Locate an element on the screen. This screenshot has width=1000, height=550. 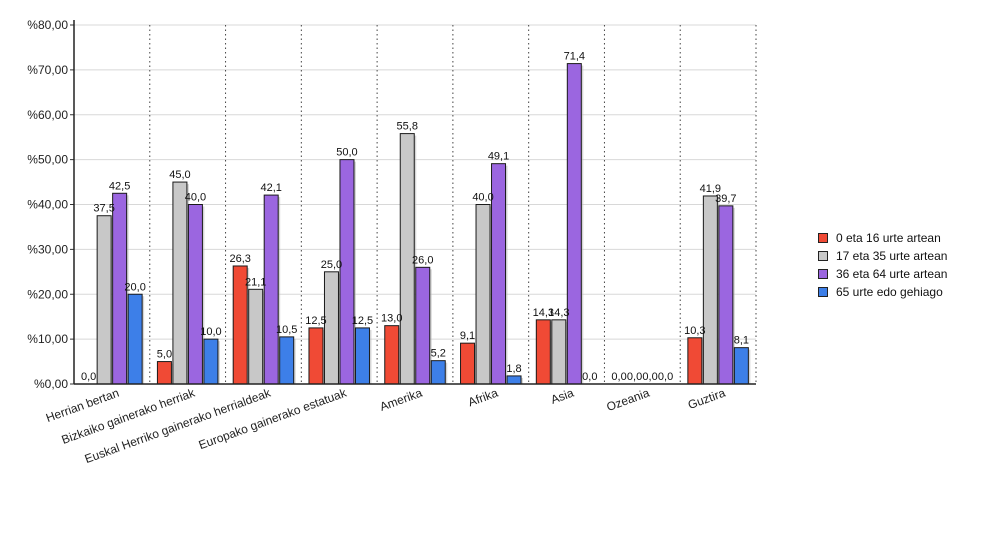
legend-item: 17 eta 35 urte artean is located at coordinates (882, 256).